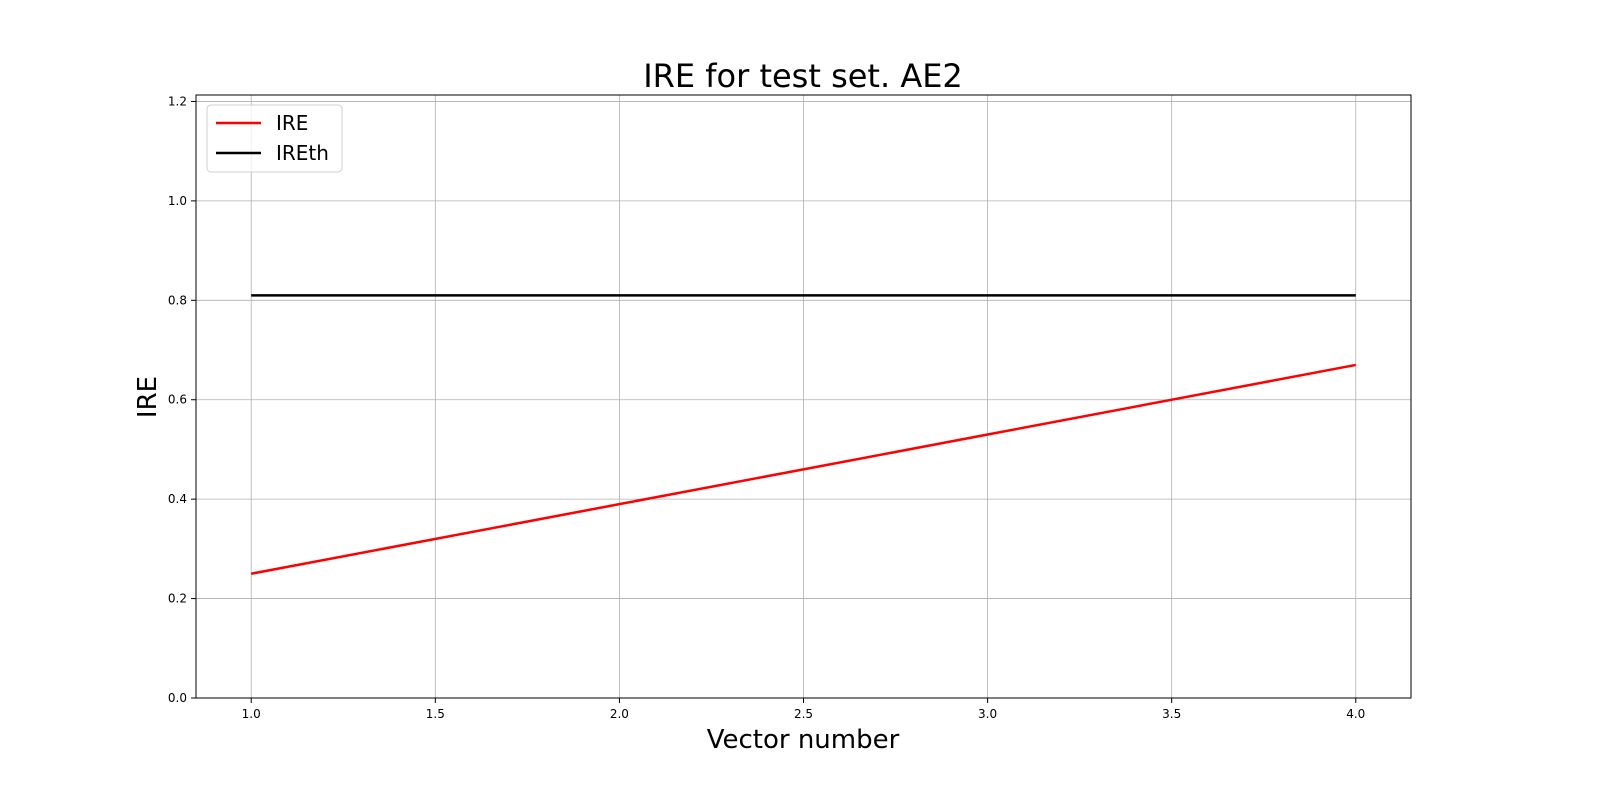  What do you see at coordinates (251, 714) in the screenshot?
I see `x-tick-label: 1.0` at bounding box center [251, 714].